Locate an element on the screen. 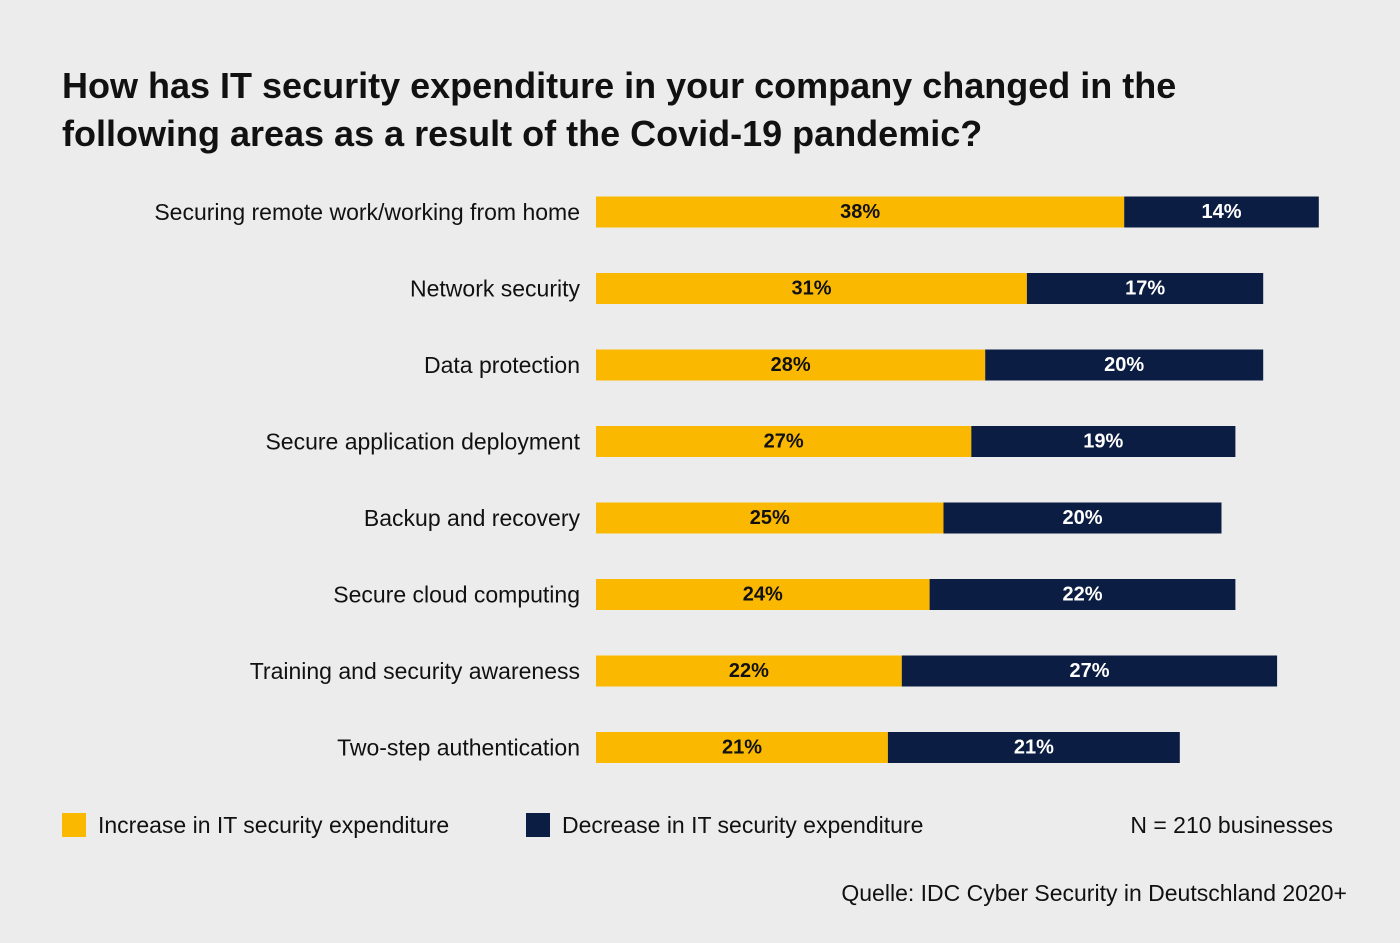 The image size is (1400, 943). legend-label-increase: Increase in IT security expenditure is located at coordinates (274, 824).